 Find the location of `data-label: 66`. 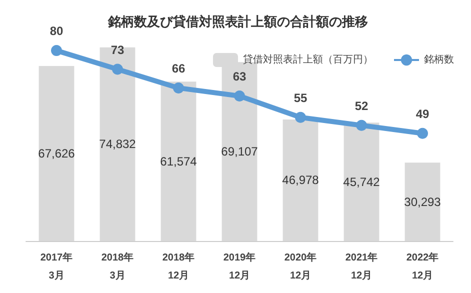

data-label: 66 is located at coordinates (179, 68).